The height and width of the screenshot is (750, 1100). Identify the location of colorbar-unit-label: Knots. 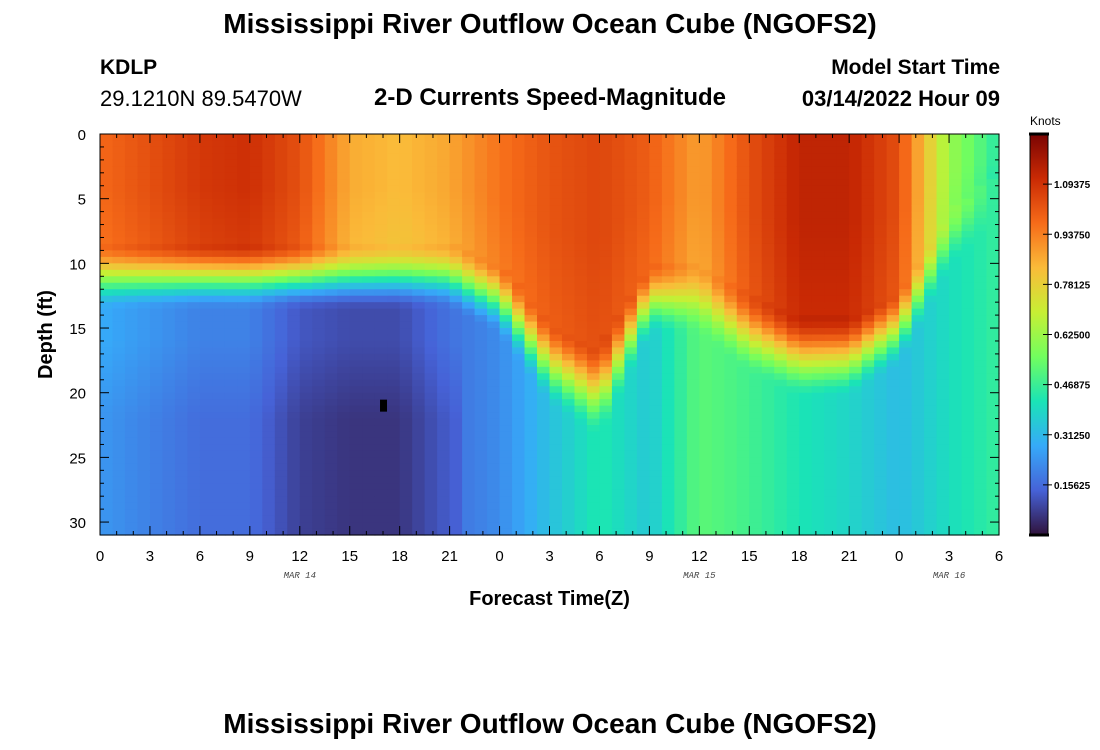
(1045, 121).